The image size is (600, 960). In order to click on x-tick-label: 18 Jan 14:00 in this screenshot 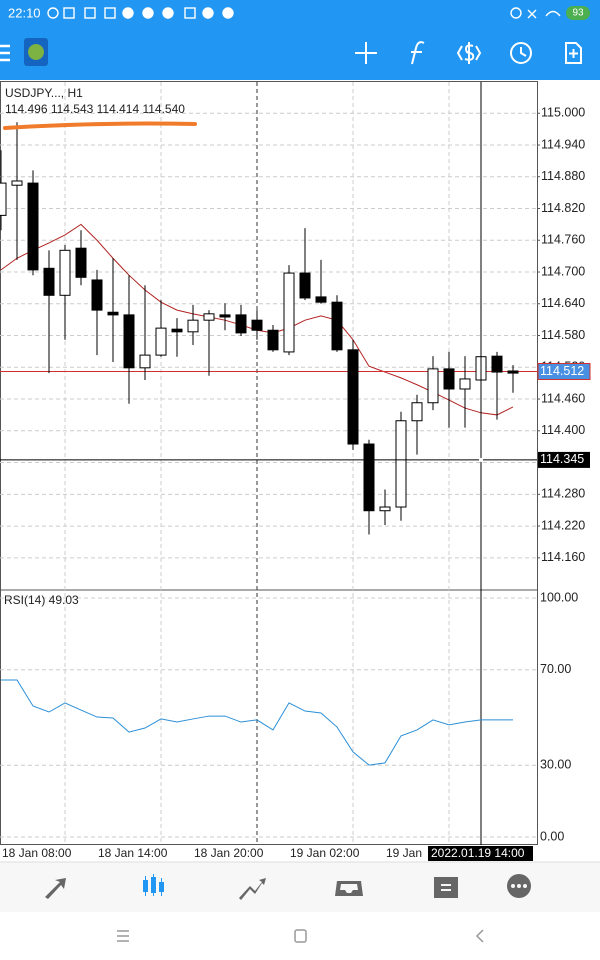, I will do `click(133, 853)`.